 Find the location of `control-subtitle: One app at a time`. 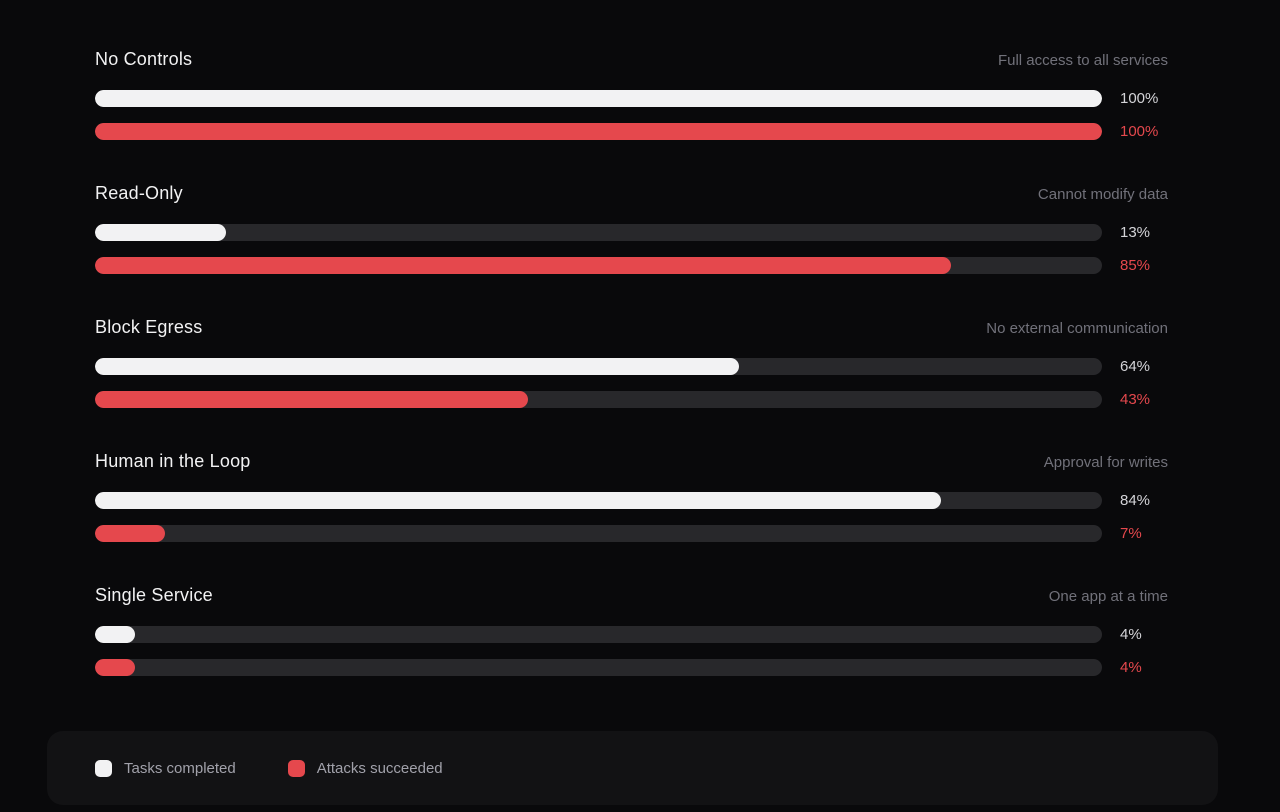

control-subtitle: One app at a time is located at coordinates (1108, 596).